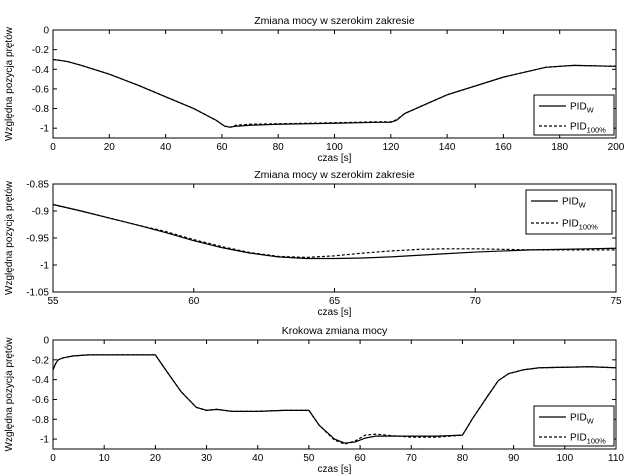 This screenshot has width=628, height=474. Describe the element at coordinates (503, 147) in the screenshot. I see `x-tick-label: 160` at that location.